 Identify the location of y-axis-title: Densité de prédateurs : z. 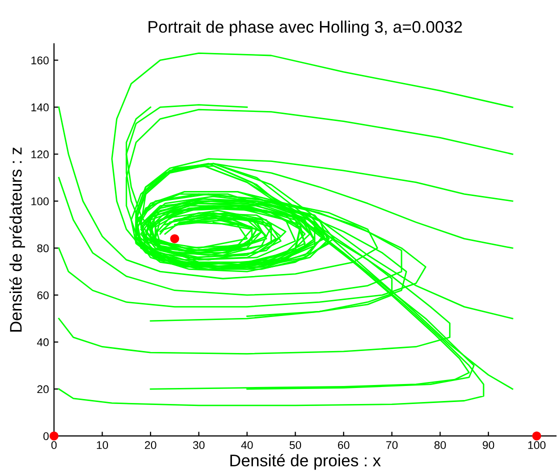
(17, 240).